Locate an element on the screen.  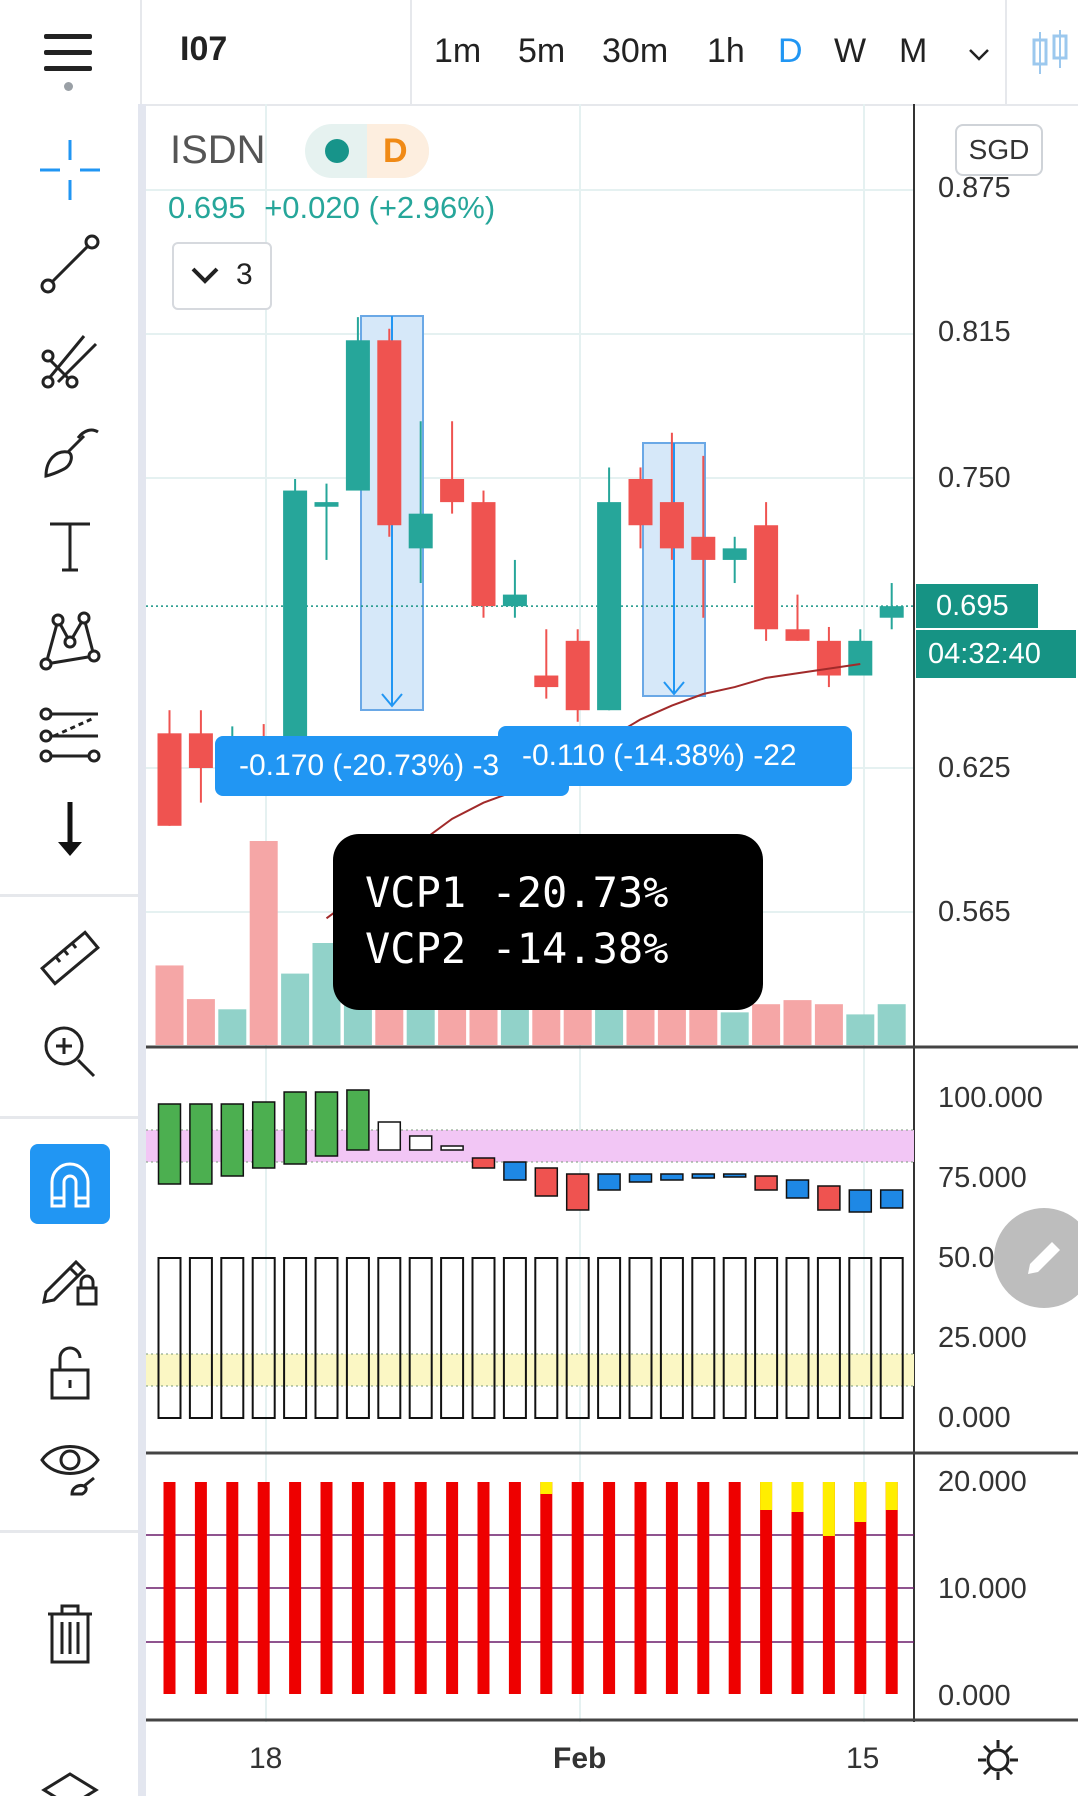
crosshair-icon is located at coordinates (70, 170).